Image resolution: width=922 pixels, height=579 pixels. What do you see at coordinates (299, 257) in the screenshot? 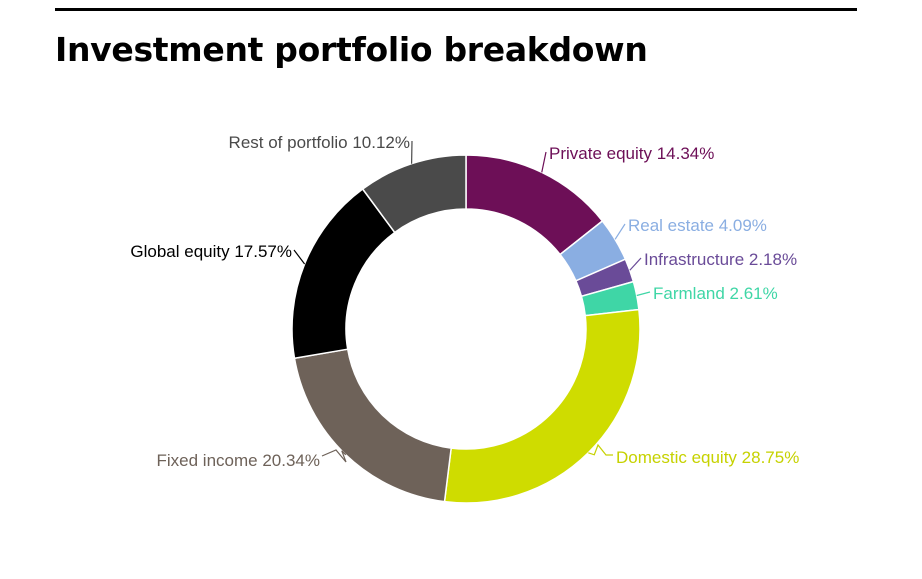
I see `leader-line-global-equity` at bounding box center [299, 257].